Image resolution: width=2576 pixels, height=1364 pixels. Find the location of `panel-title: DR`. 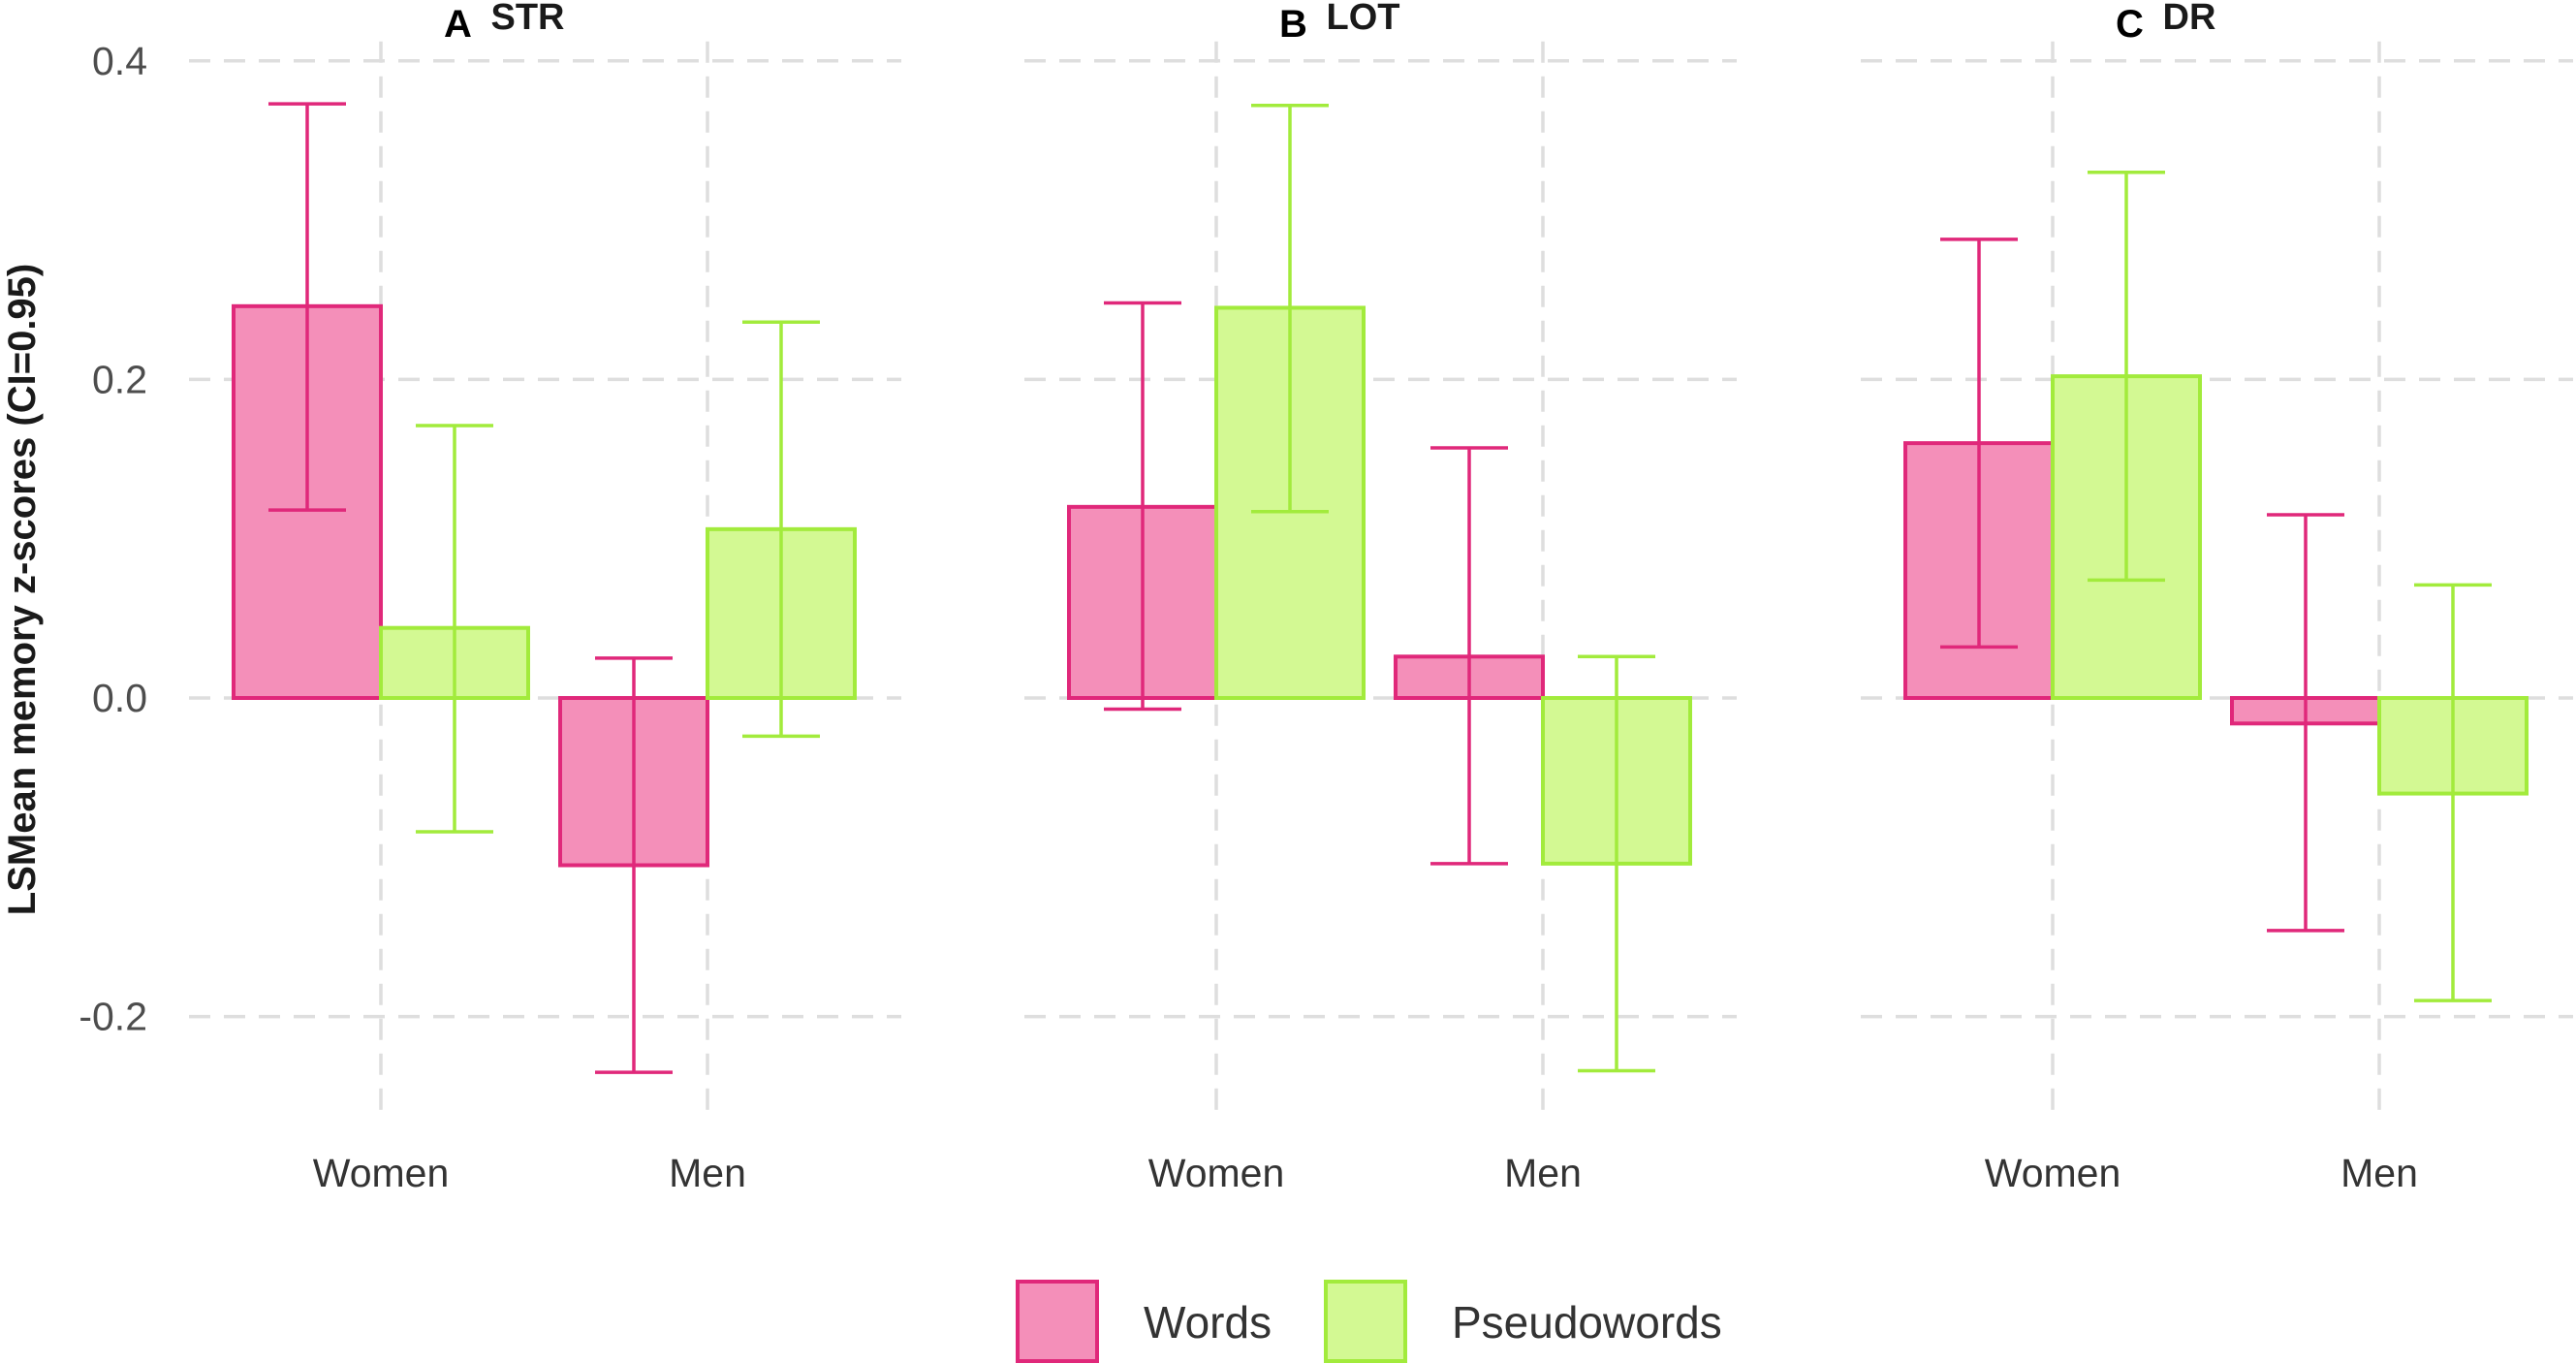

panel-title: DR is located at coordinates (2189, 19).